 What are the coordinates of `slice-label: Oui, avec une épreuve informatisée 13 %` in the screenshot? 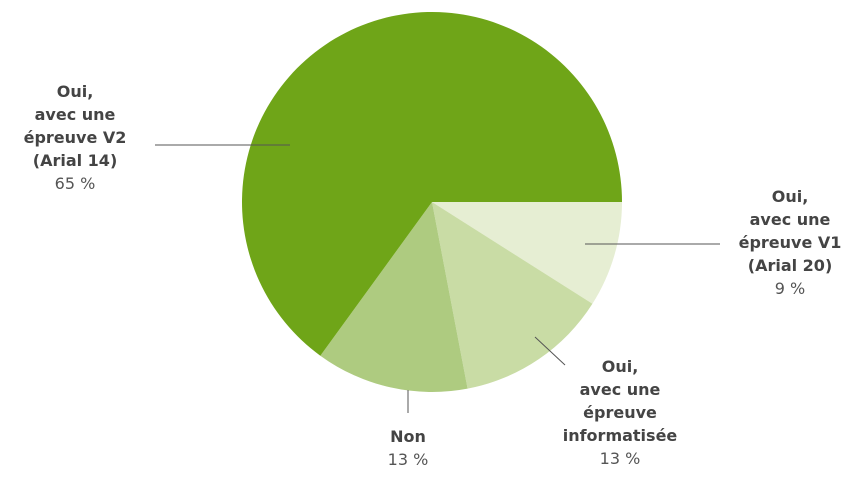 It's located at (620, 412).